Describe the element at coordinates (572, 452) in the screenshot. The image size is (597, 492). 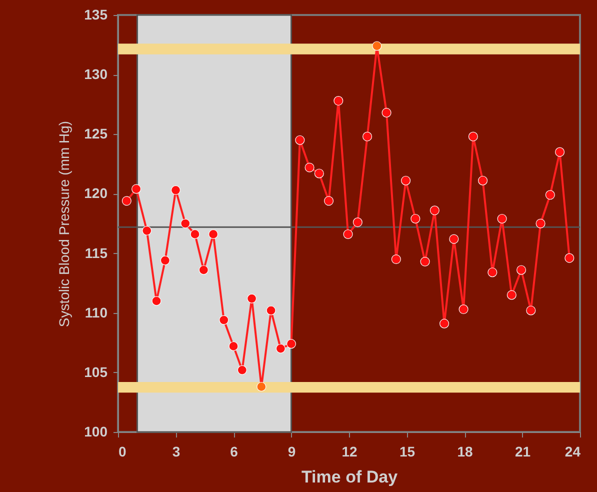
I see `x-tick-label: 24` at that location.